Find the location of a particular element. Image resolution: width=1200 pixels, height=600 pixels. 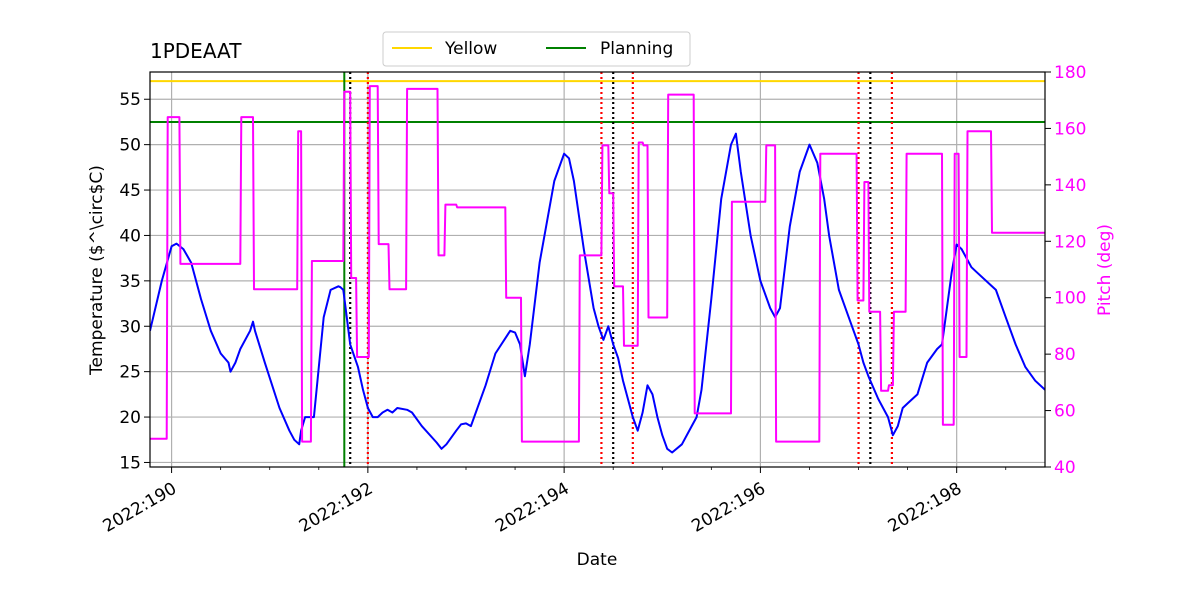

y2-tick-label: 140 is located at coordinates (1070, 186).